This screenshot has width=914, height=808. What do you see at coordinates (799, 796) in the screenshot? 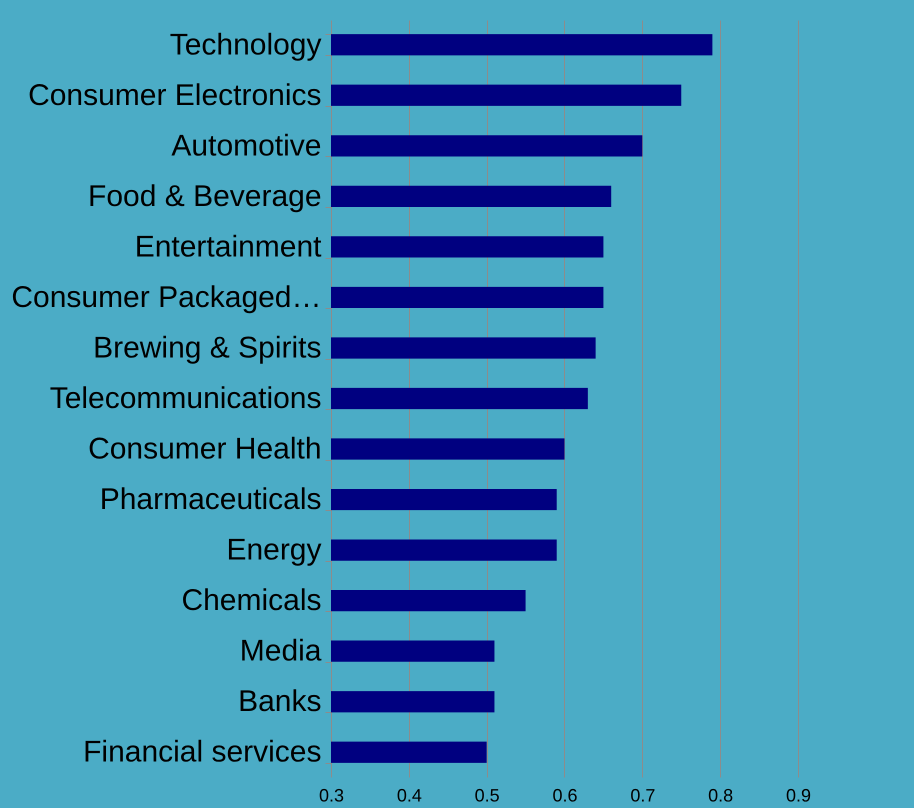
I see `x-tick-label: 0.9` at bounding box center [799, 796].